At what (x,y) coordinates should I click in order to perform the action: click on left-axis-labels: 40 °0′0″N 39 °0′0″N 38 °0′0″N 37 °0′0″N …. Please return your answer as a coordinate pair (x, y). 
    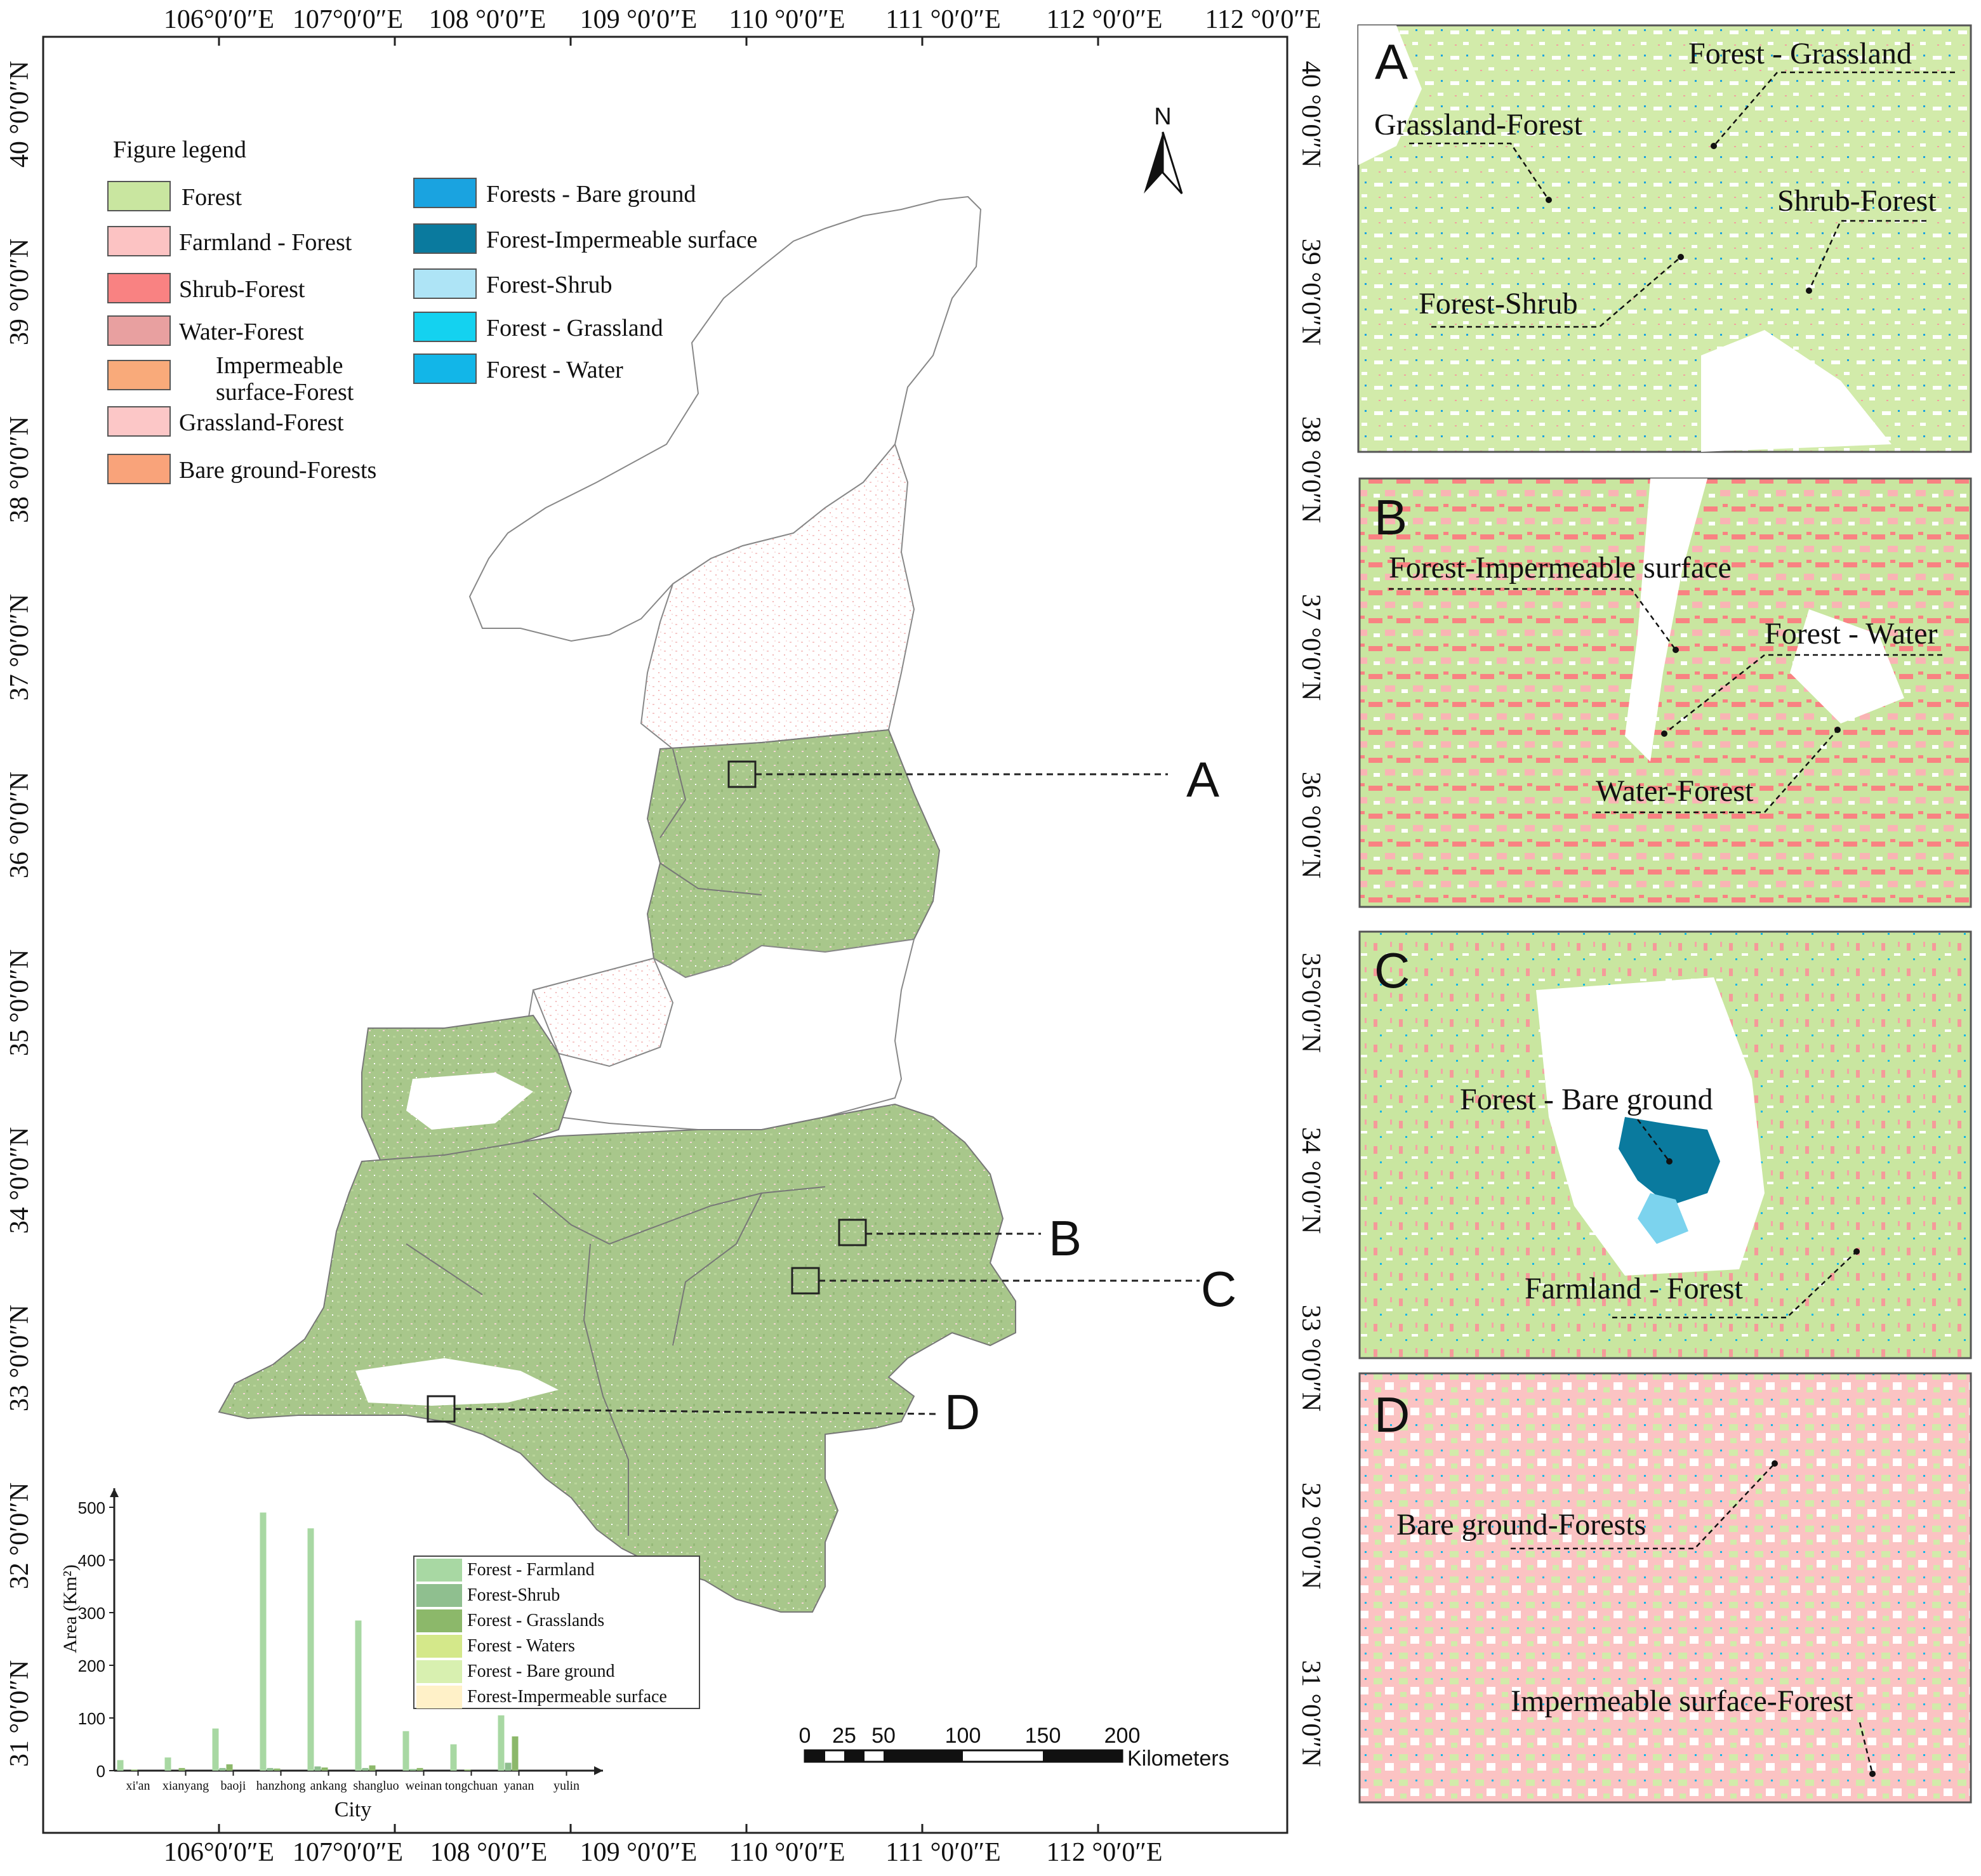
    Looking at the image, I should click on (19, 914).